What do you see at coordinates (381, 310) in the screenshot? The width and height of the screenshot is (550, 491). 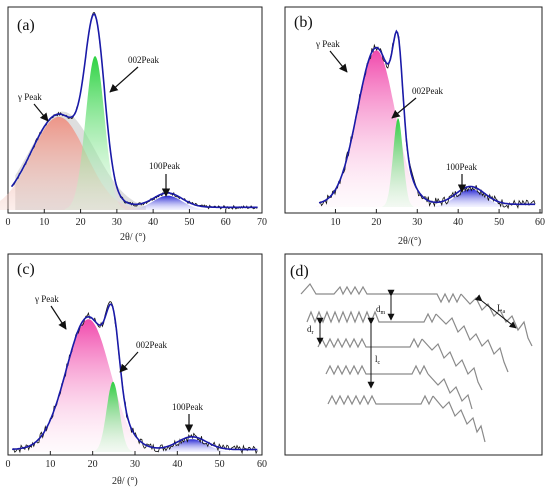 I see `dm-label: dm` at bounding box center [381, 310].